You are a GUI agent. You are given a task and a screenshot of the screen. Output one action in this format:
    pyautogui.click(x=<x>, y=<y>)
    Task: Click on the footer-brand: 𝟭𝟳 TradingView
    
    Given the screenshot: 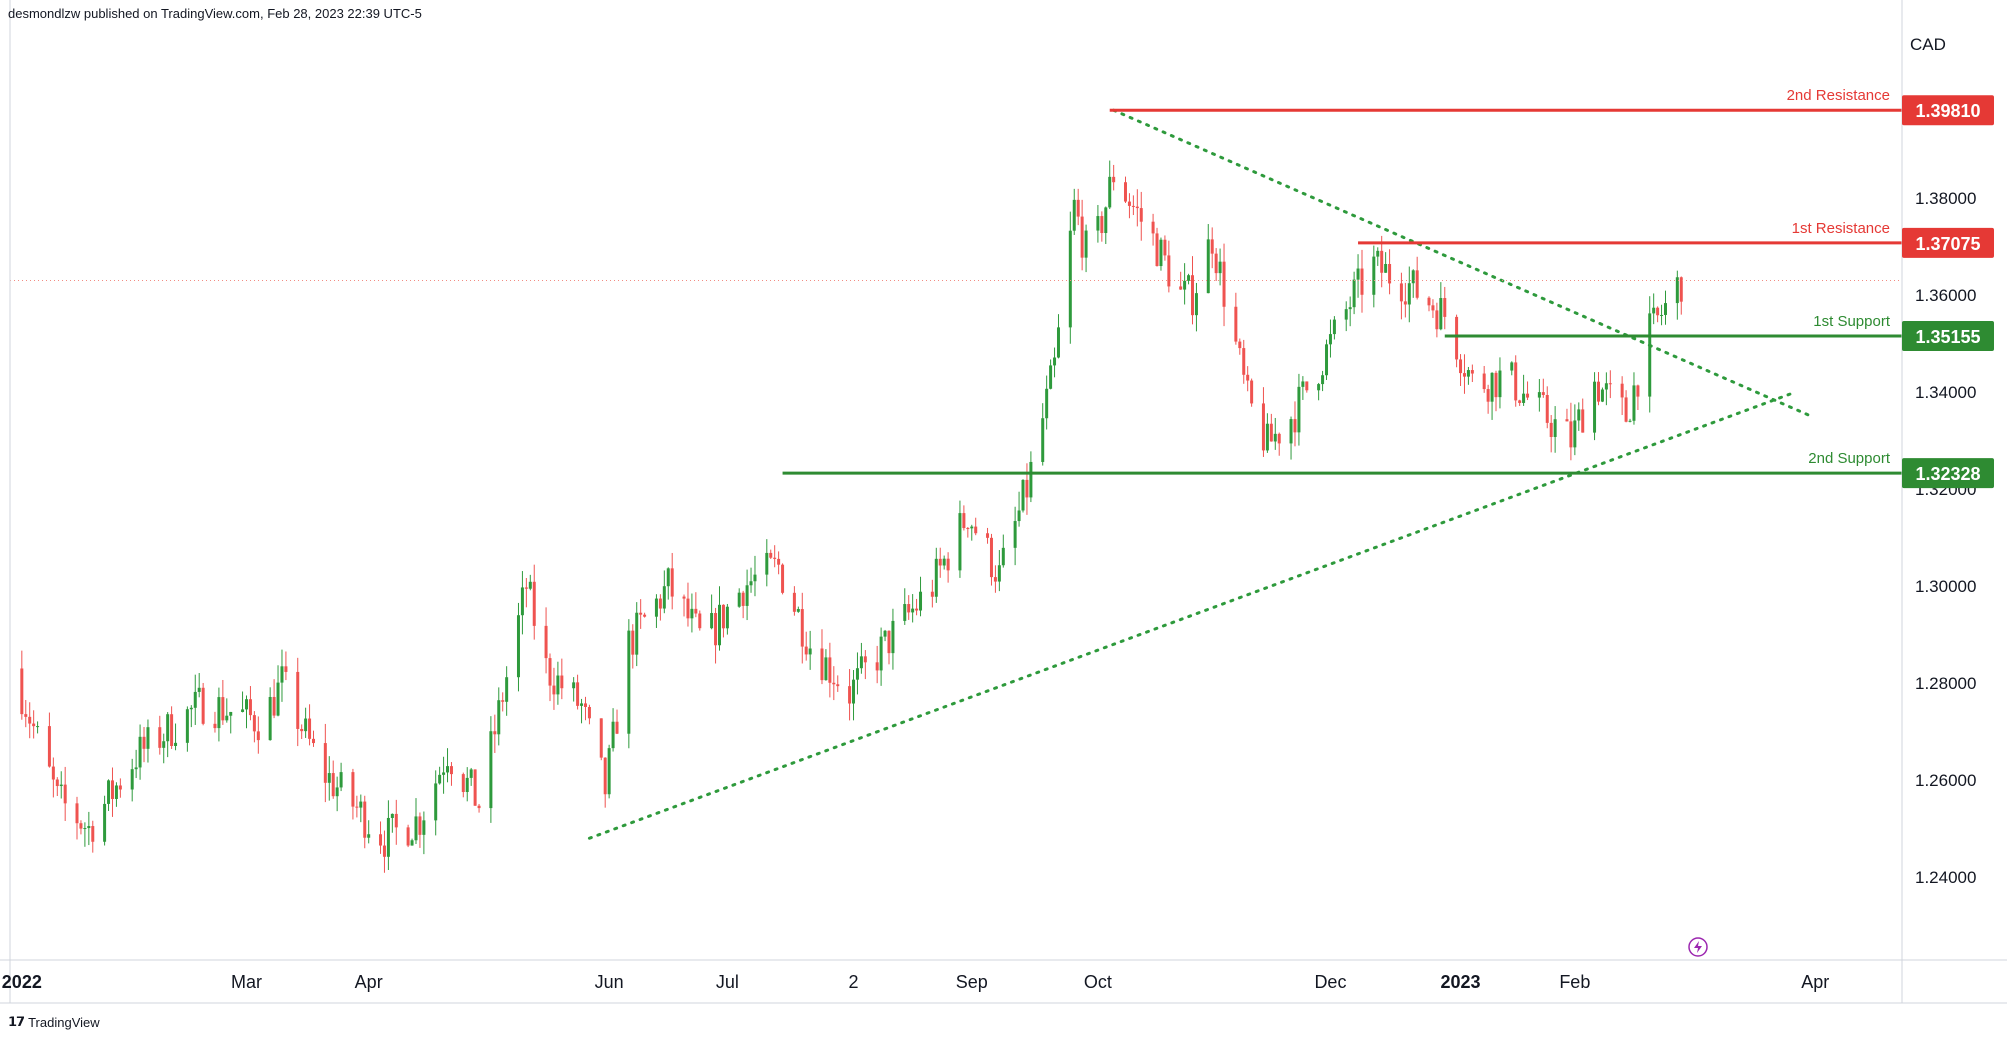 What is the action you would take?
    pyautogui.click(x=54, y=1022)
    